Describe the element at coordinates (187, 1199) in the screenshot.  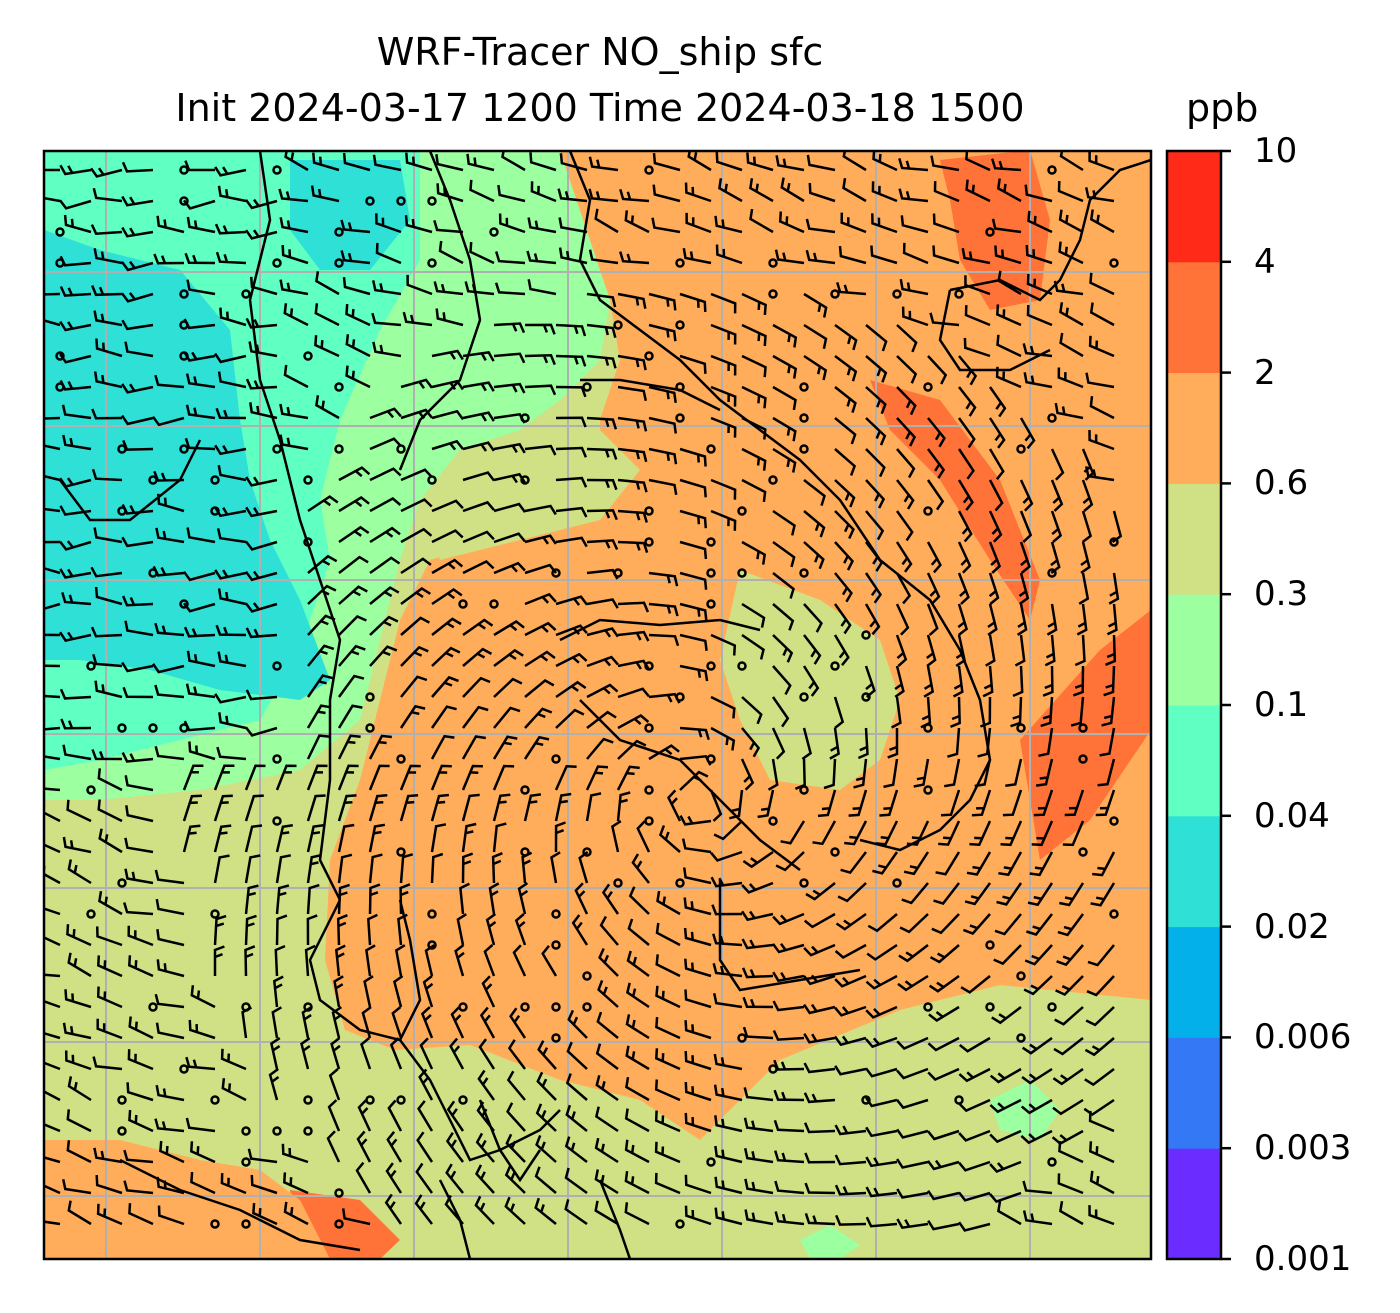
I see `region-orange` at that location.